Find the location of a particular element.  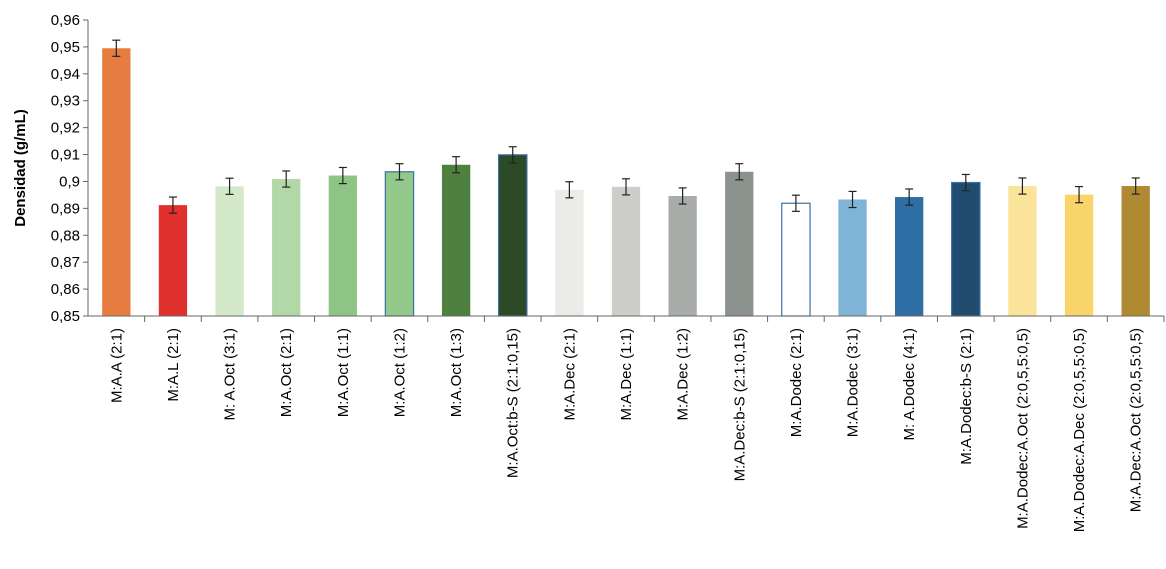

x-tick-label: M:A.Dodec:b-S (2:1) is located at coordinates (966, 396).